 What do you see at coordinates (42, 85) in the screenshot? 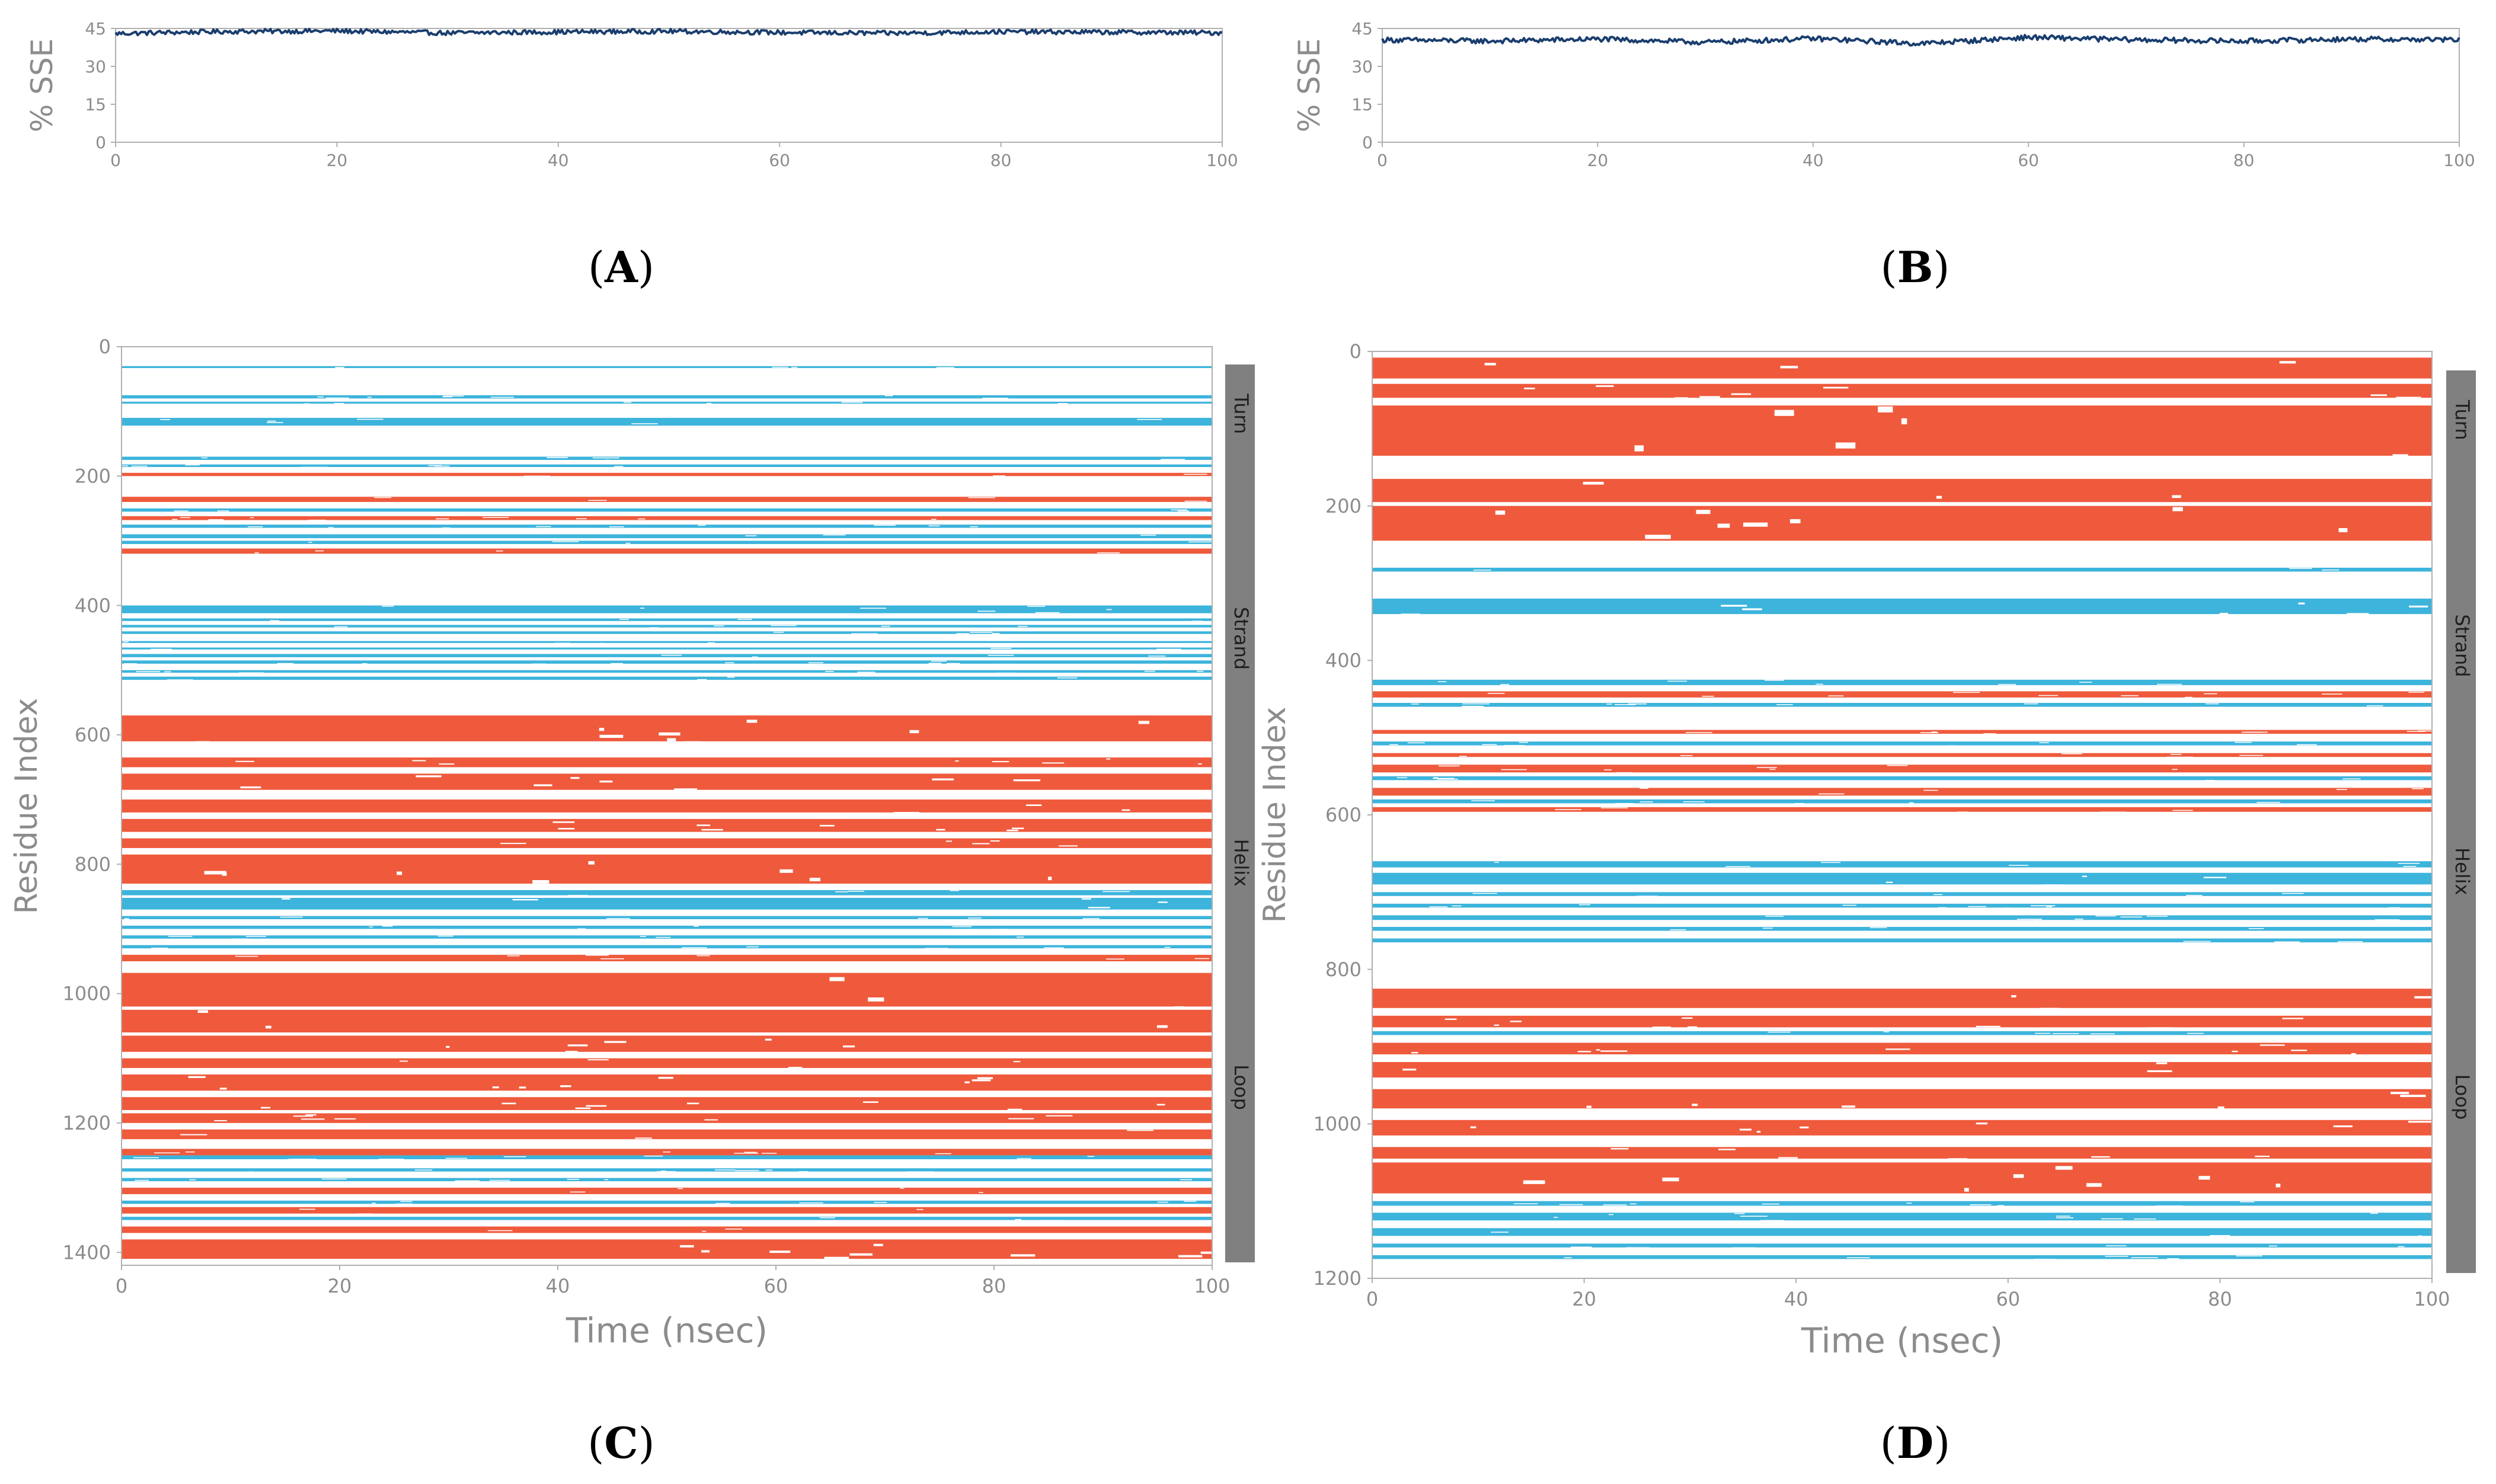
I see `y-axis-label-a: % SSE` at bounding box center [42, 85].